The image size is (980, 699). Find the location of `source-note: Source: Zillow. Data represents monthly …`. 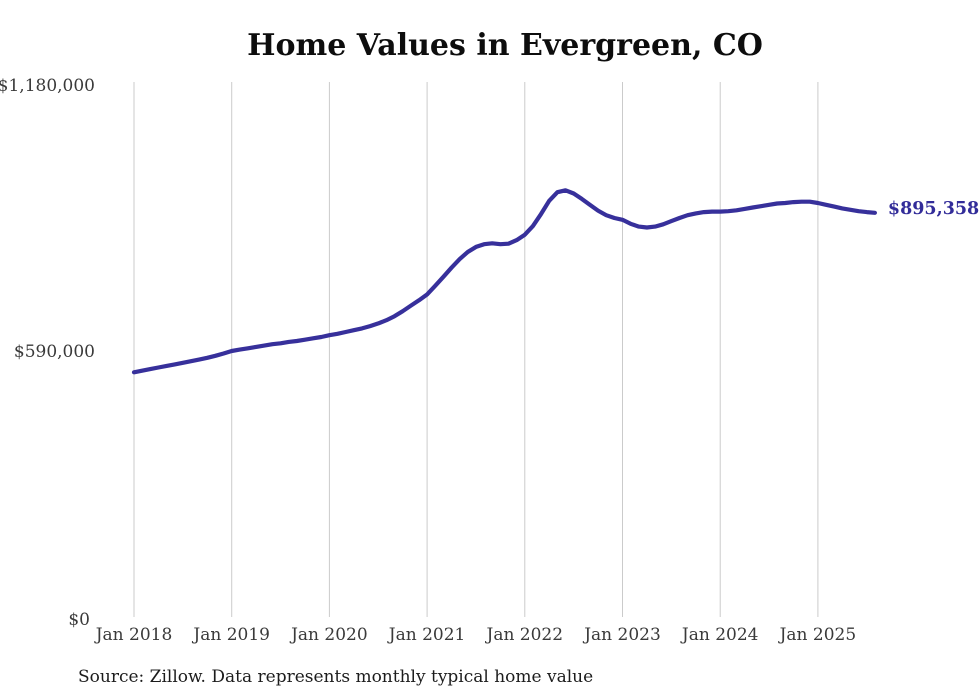

source-note: Source: Zillow. Data represents monthly … is located at coordinates (335, 677).